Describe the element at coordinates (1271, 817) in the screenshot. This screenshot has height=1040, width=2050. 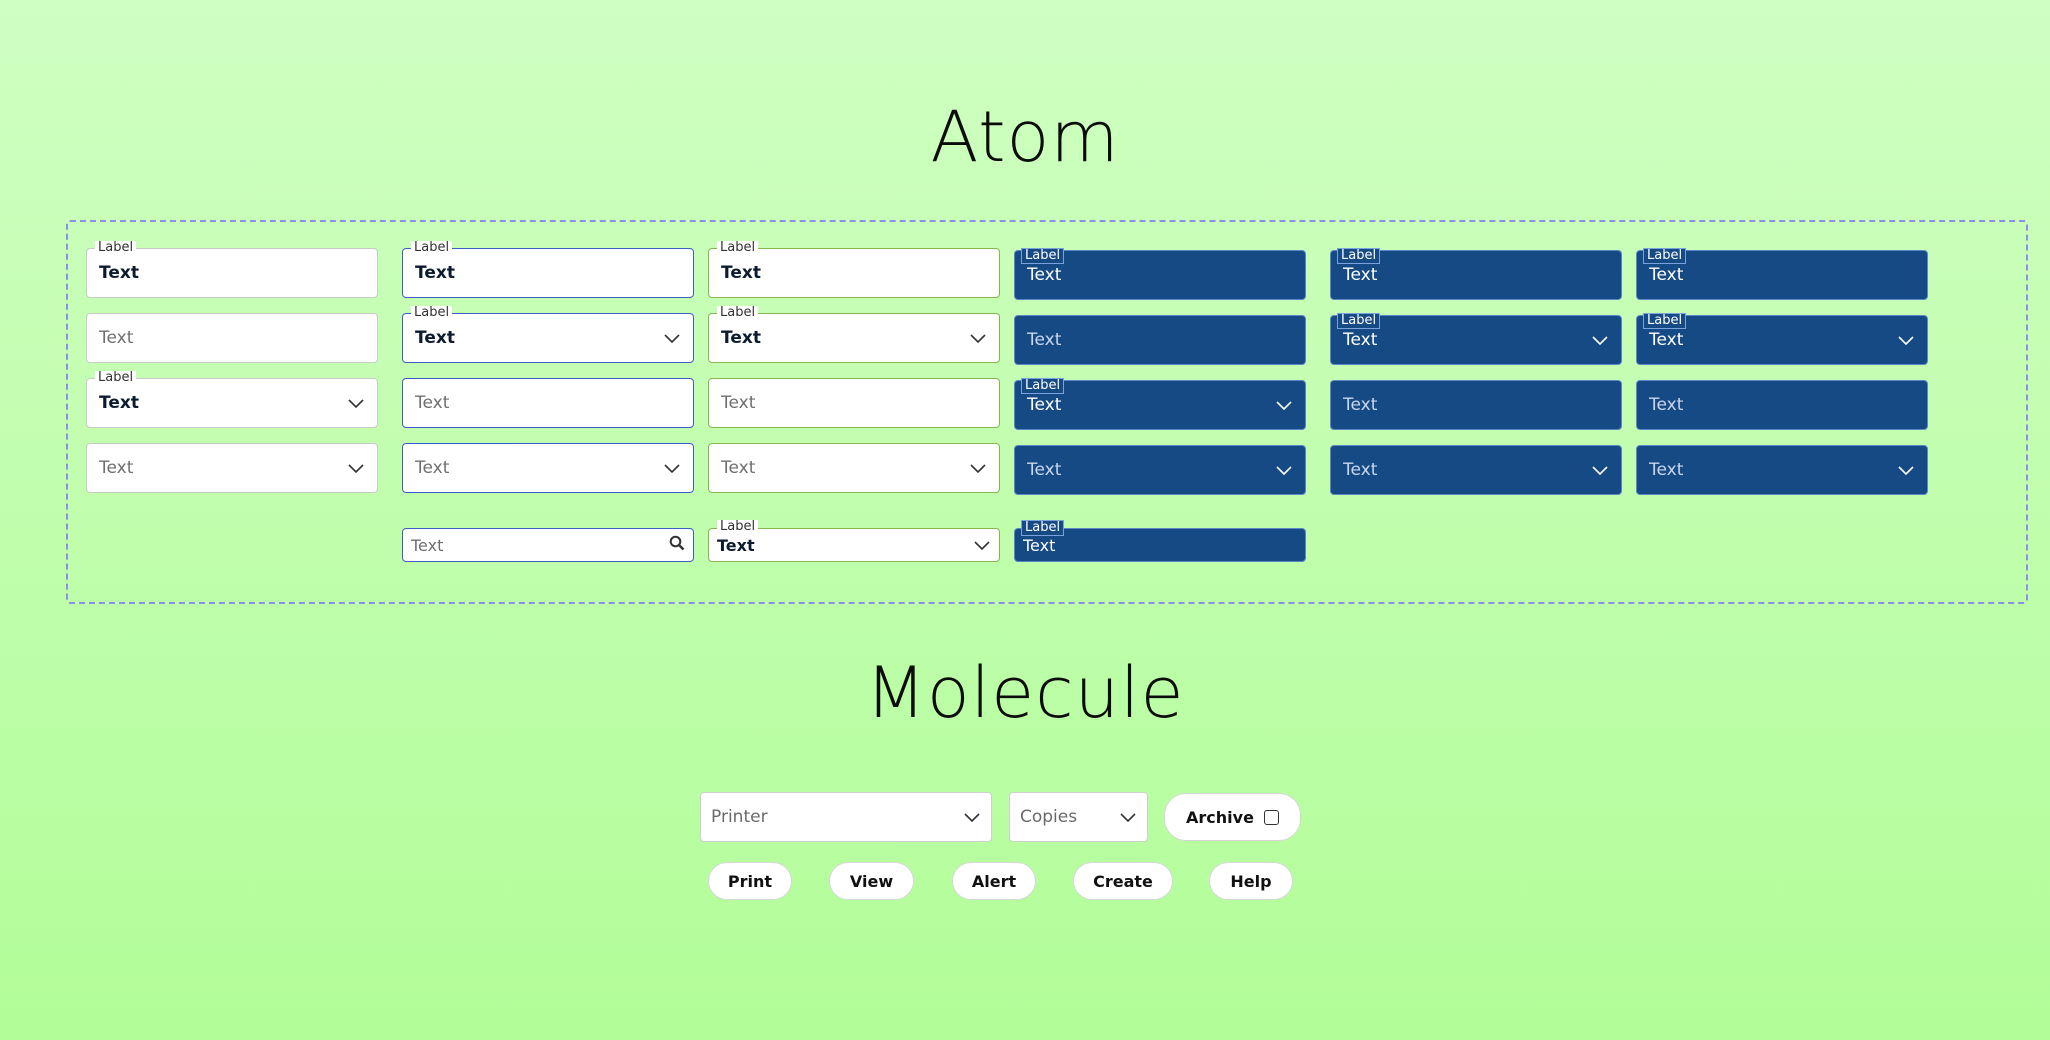
I see `checkbox-icon` at that location.